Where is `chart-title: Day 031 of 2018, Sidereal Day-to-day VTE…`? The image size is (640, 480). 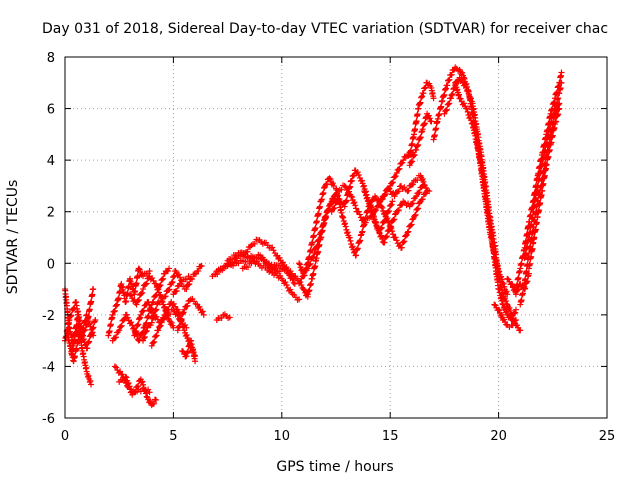
chart-title: Day 031 of 2018, Sidereal Day-to-day VTE… is located at coordinates (325, 29).